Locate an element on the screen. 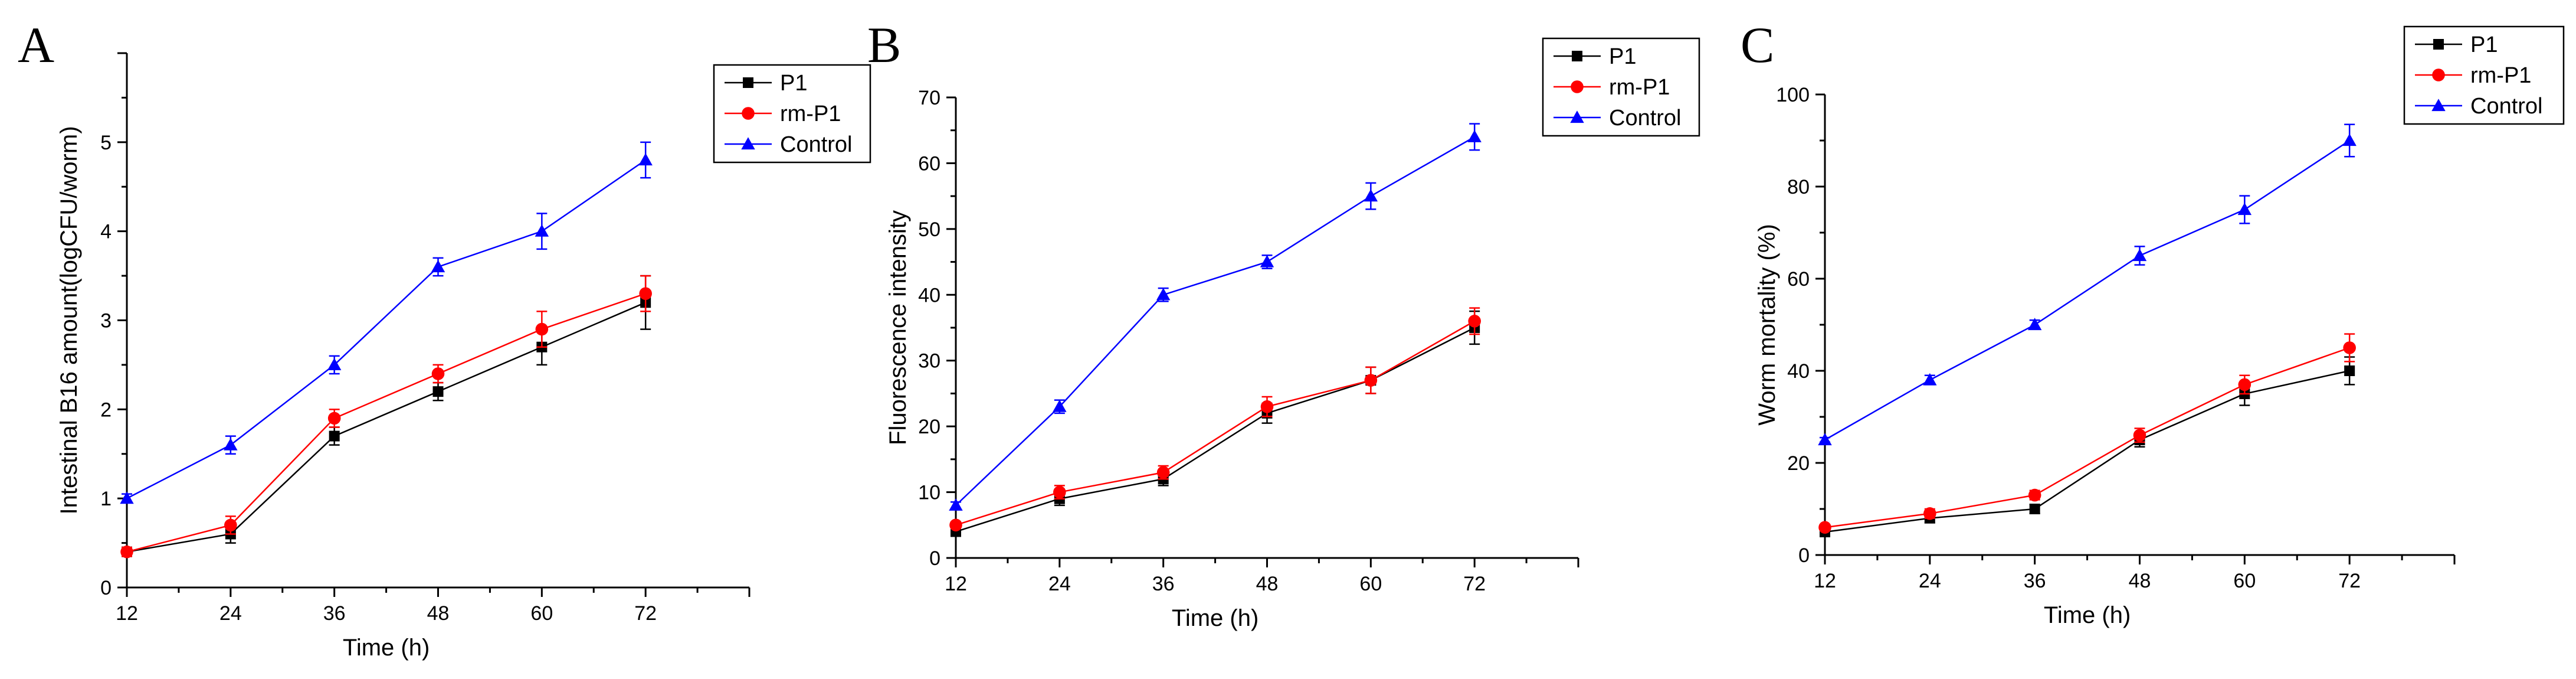 The image size is (2576, 679). y-tick-label: 60 is located at coordinates (929, 163).